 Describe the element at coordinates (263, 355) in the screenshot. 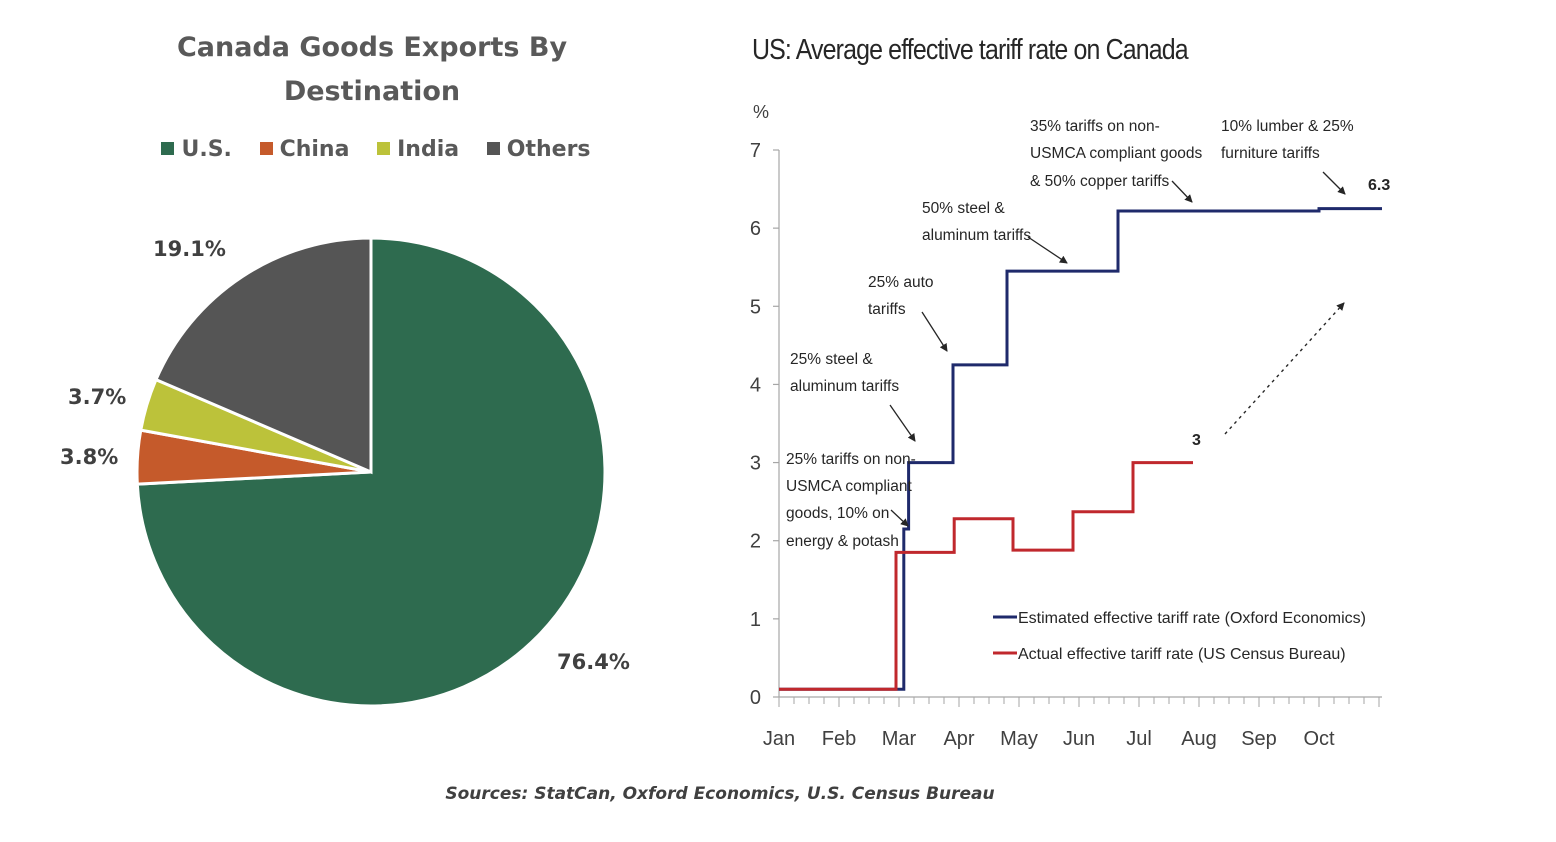

I see `pie-slice-others` at that location.